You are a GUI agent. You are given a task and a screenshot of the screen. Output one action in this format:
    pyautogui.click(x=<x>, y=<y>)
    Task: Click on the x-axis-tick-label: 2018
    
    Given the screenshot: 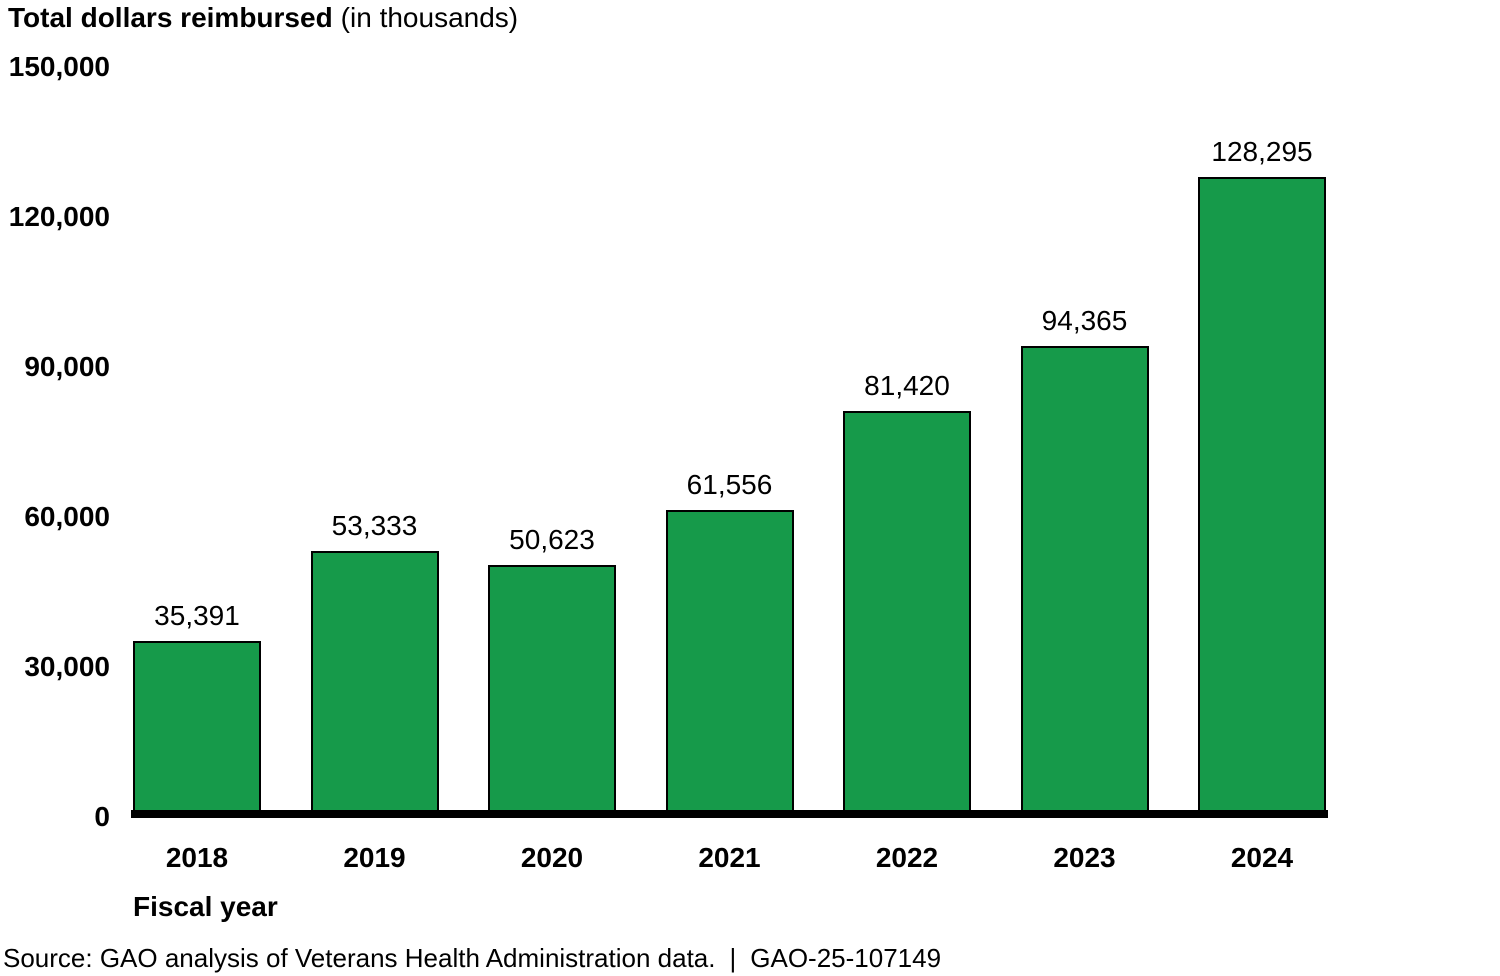 What is the action you would take?
    pyautogui.click(x=197, y=857)
    